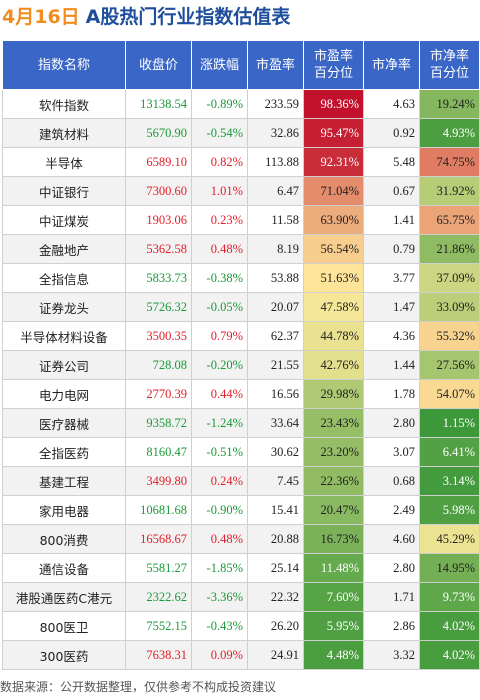 The width and height of the screenshot is (480, 700). What do you see at coordinates (219, 655) in the screenshot?
I see `change-pct-cell: 0.09%` at bounding box center [219, 655].